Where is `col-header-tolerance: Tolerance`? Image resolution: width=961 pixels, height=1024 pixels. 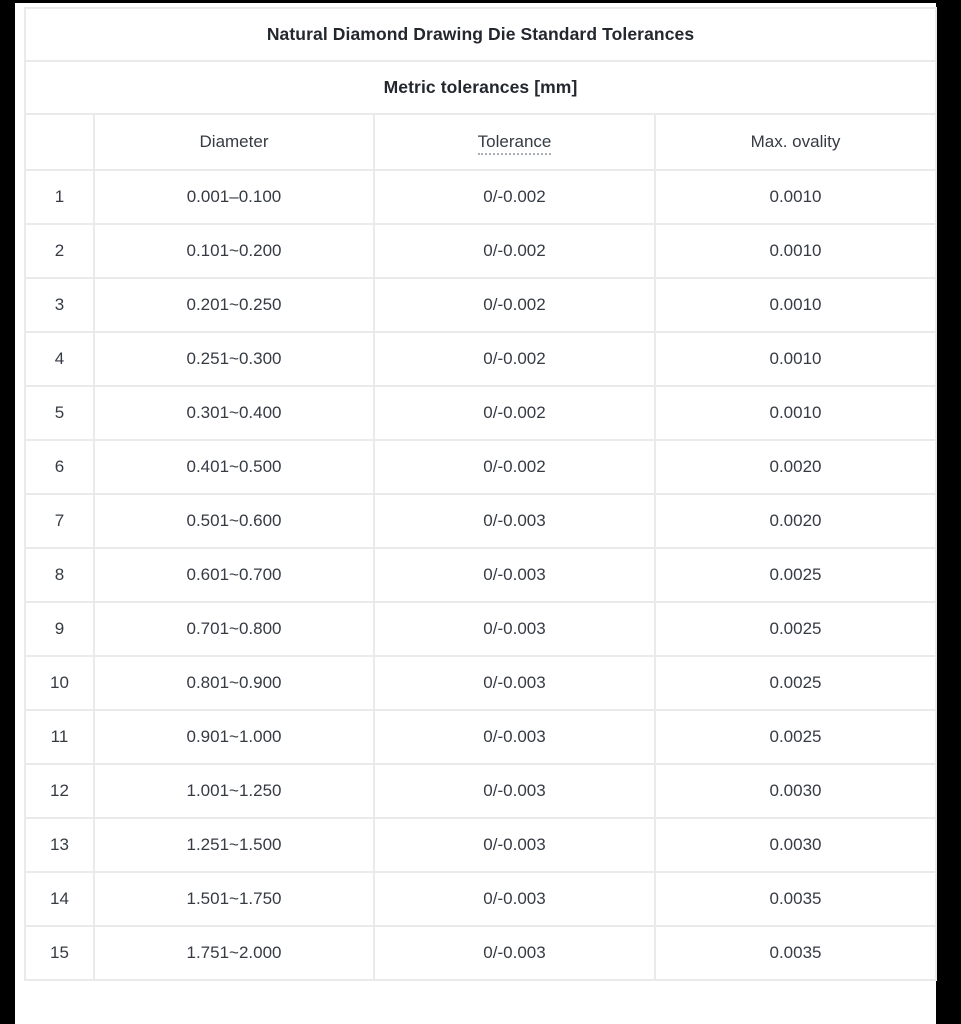
col-header-tolerance: Tolerance is located at coordinates (514, 142).